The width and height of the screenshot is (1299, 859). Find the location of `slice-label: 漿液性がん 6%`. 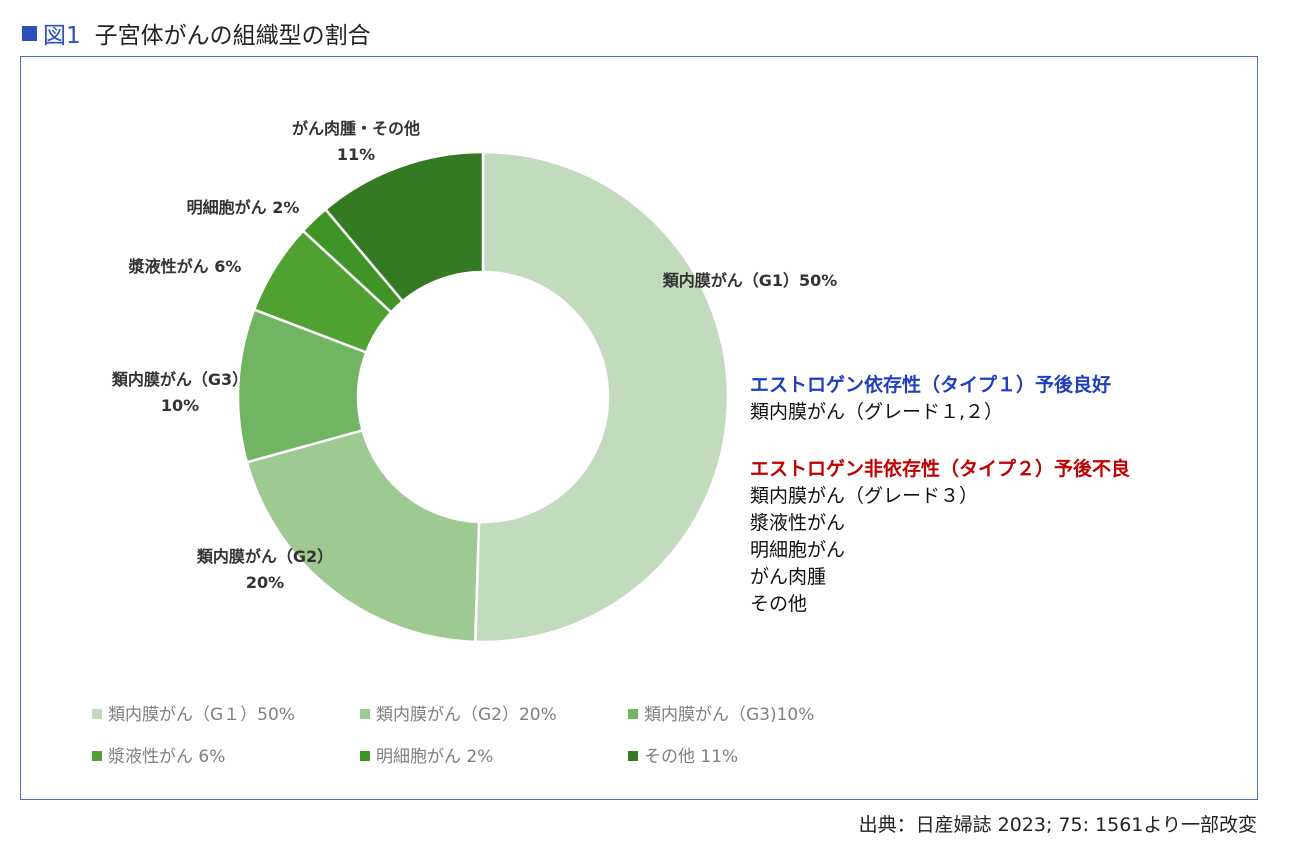

slice-label: 漿液性がん 6% is located at coordinates (185, 266).